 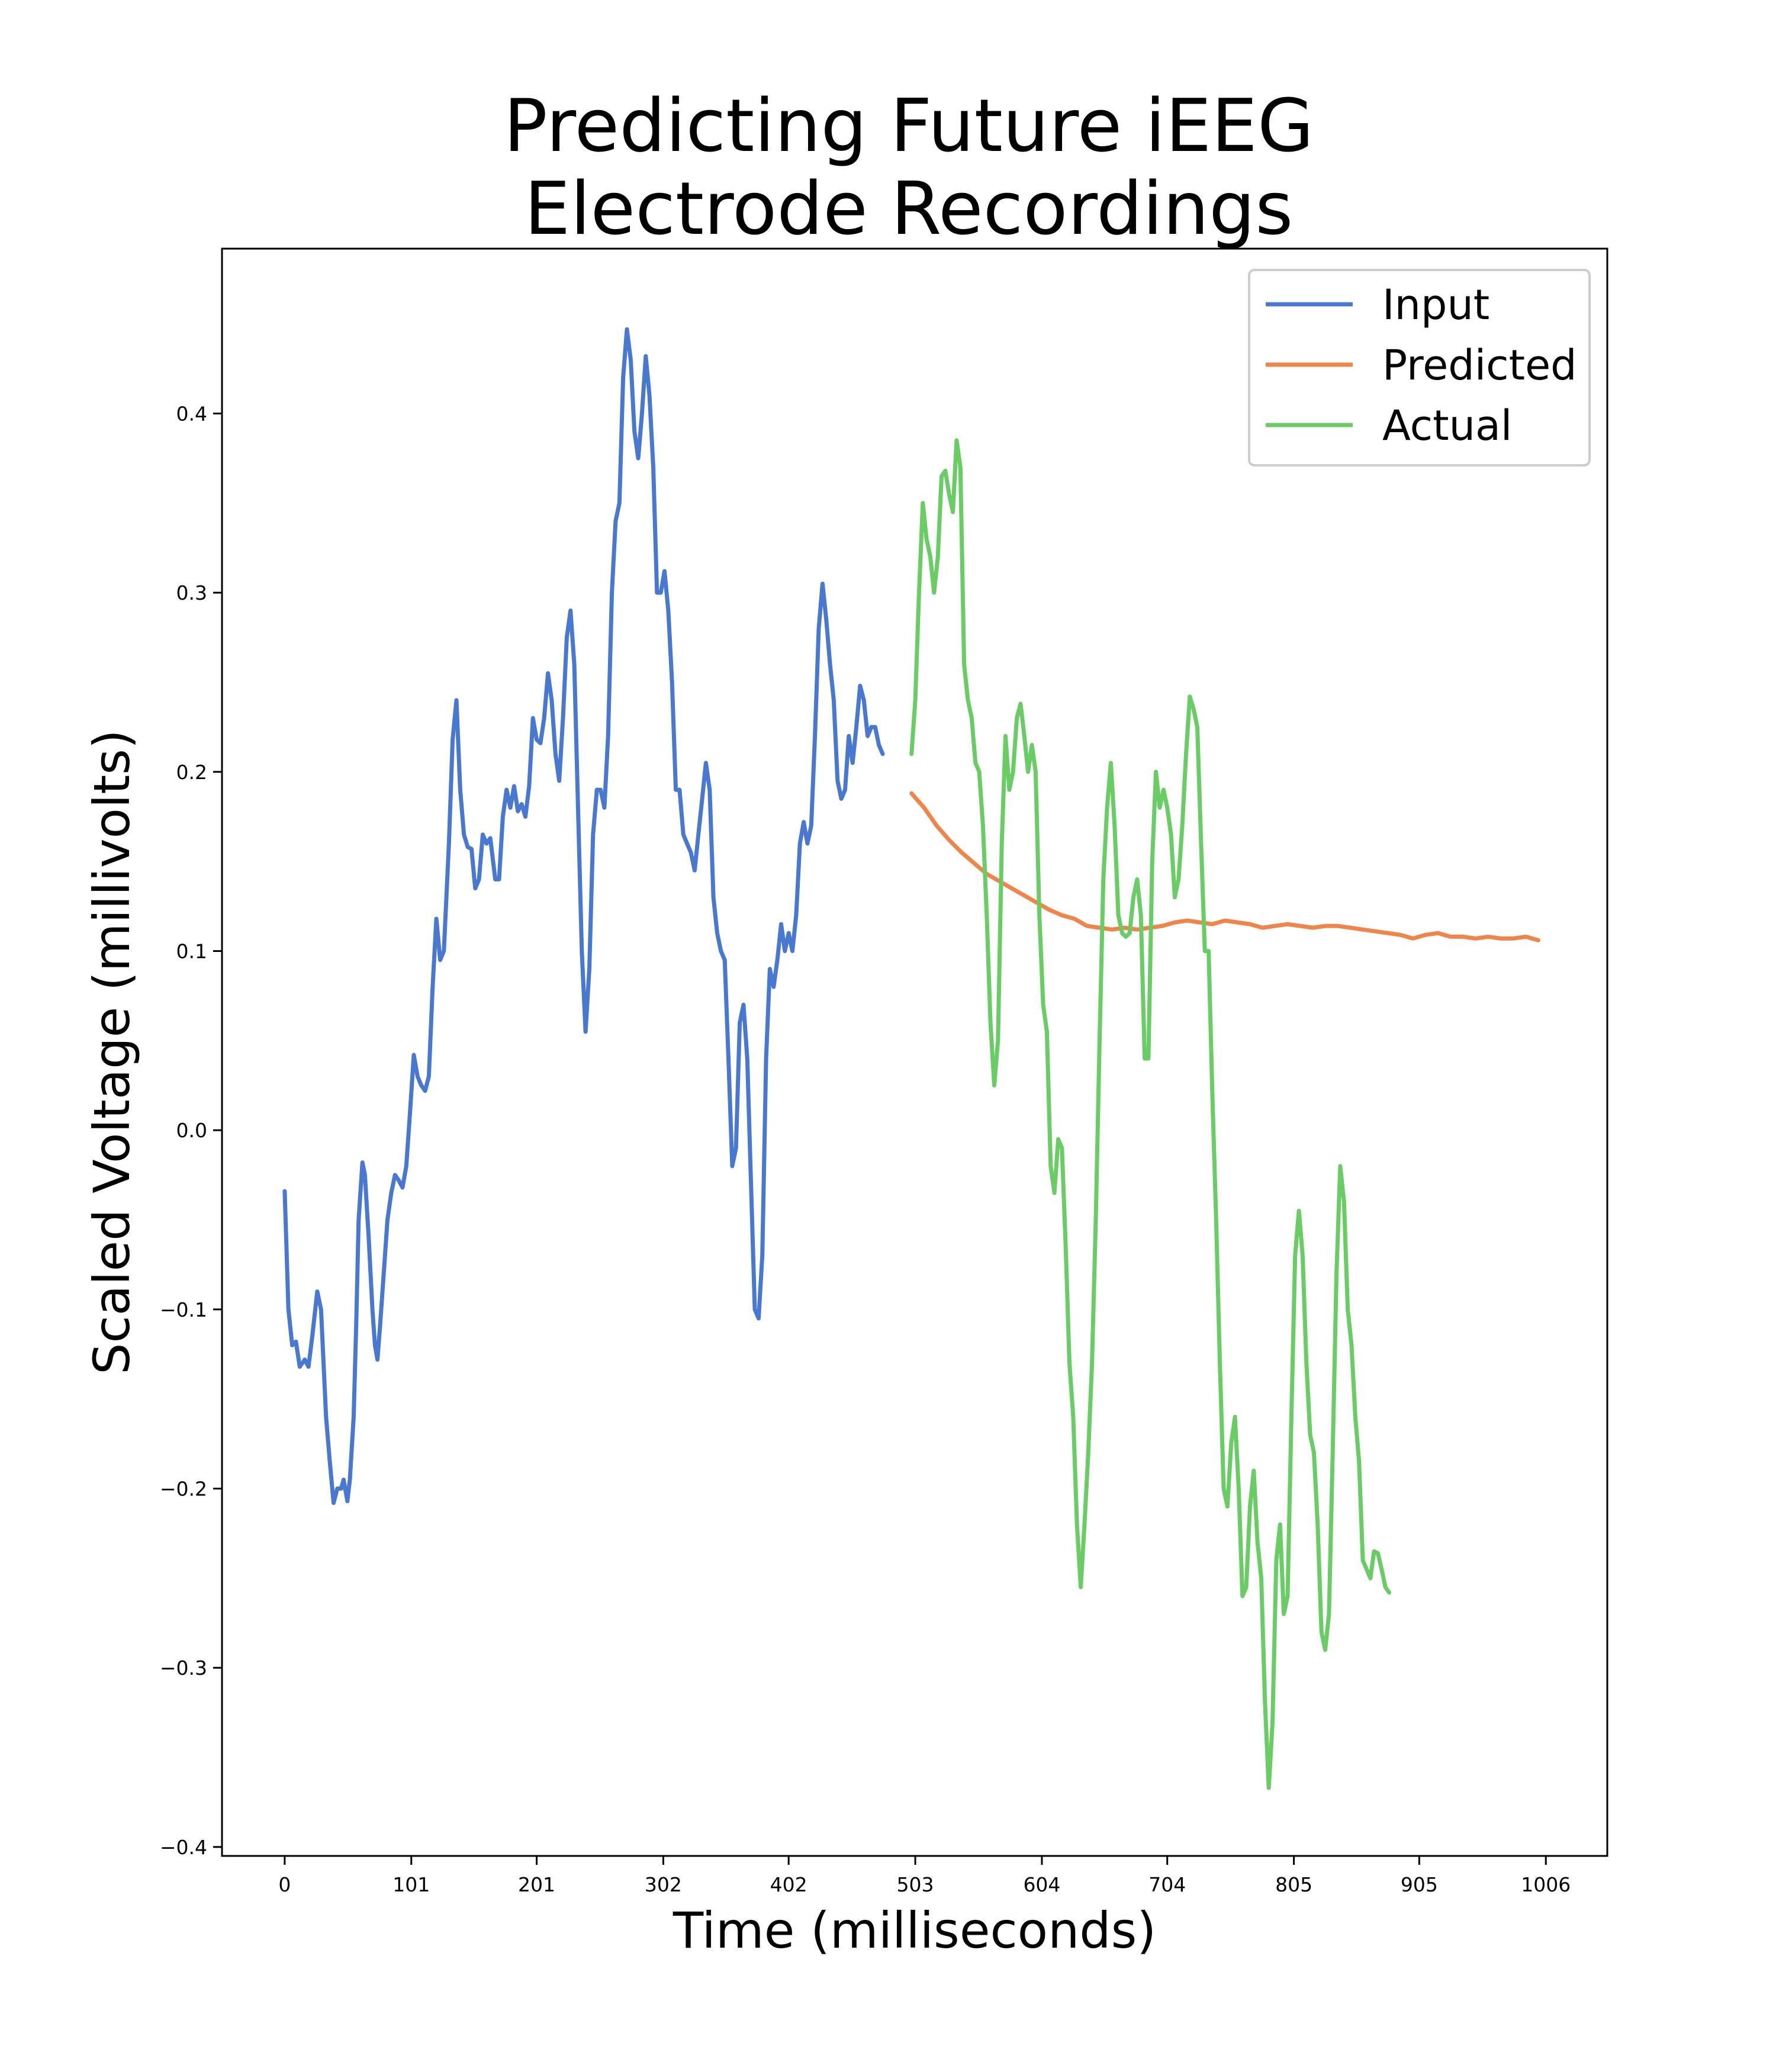 What do you see at coordinates (183, 1489) in the screenshot?
I see `y-tick-label: −0.2` at bounding box center [183, 1489].